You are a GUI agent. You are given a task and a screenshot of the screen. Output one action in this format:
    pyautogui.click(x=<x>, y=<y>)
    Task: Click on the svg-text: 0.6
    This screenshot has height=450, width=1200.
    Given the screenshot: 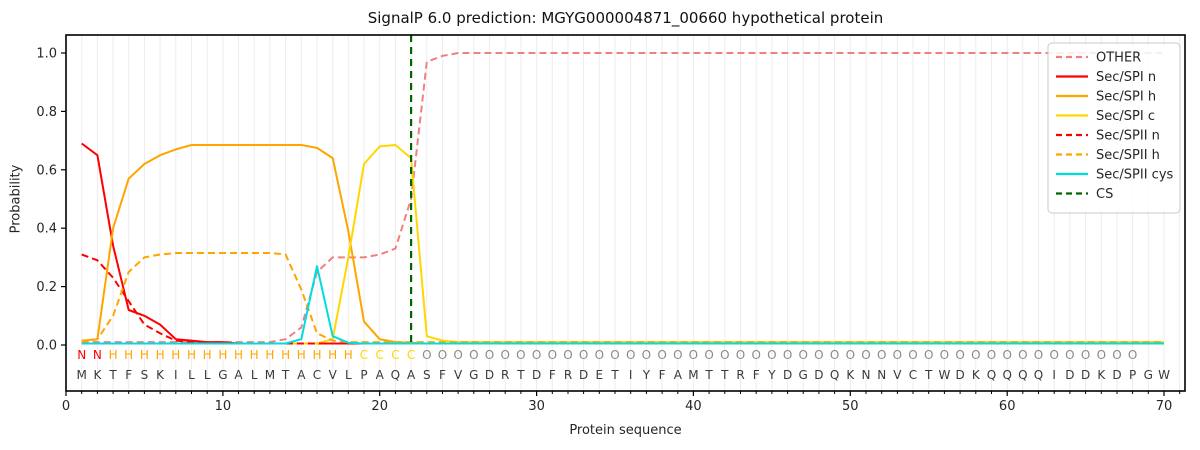 What is the action you would take?
    pyautogui.click(x=46, y=170)
    